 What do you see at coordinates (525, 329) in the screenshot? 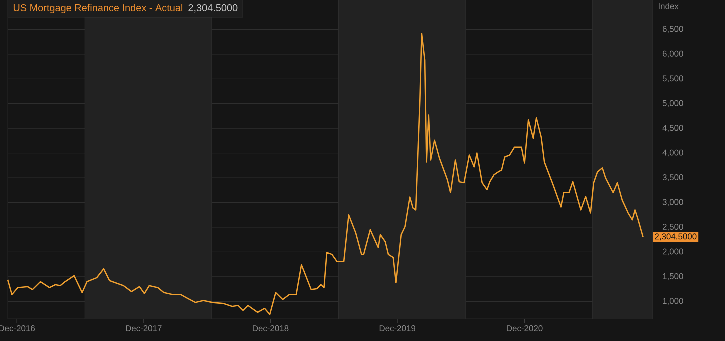
I see `x-tick-label: Dec-2020` at bounding box center [525, 329].